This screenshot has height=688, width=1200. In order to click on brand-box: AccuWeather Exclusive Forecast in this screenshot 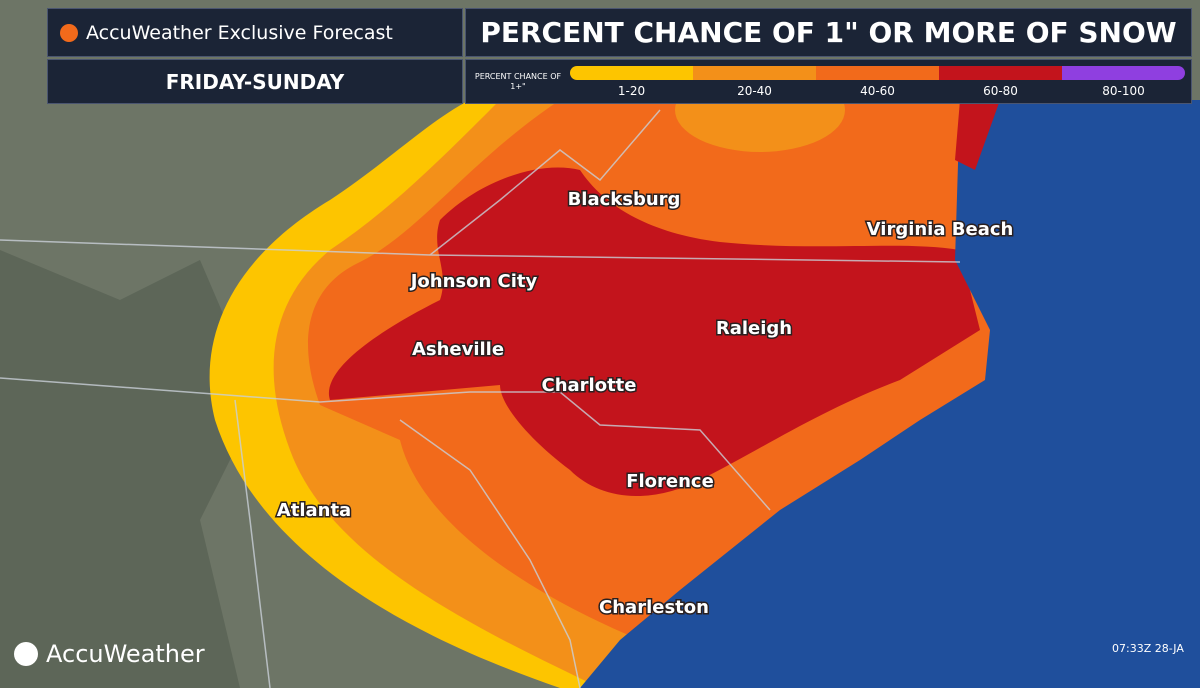, I will do `click(255, 32)`.